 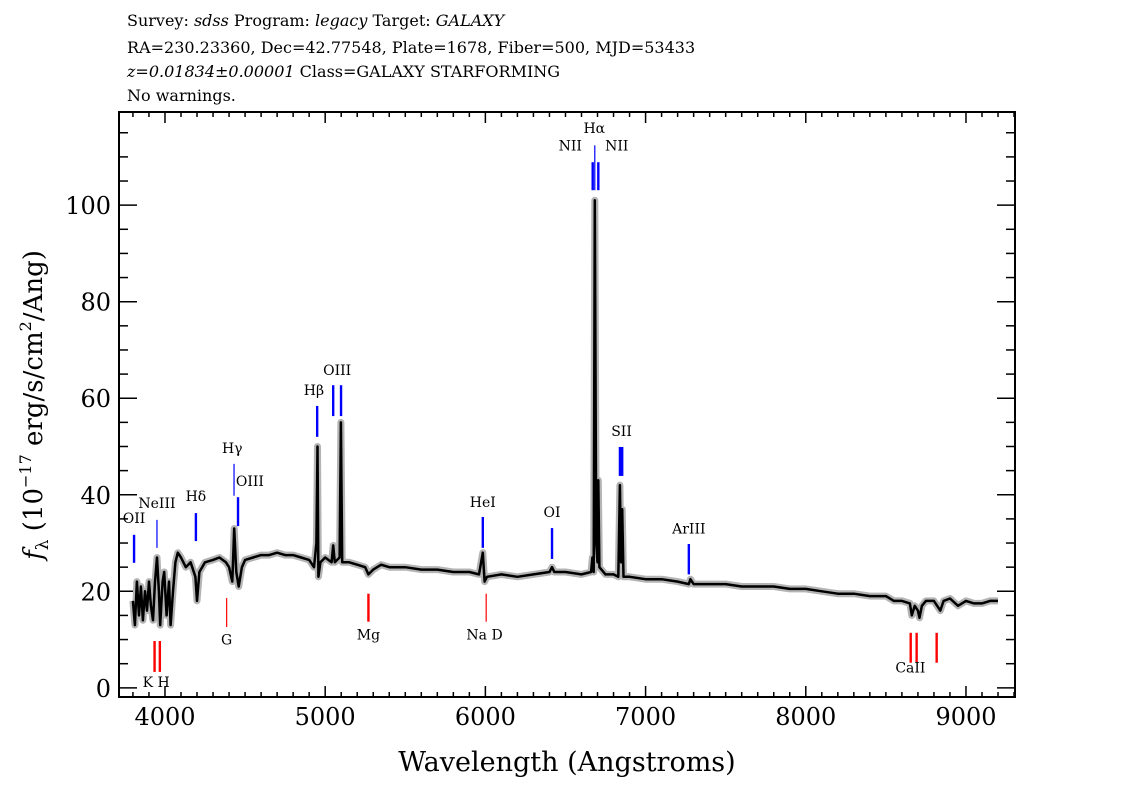 I want to click on line-label: HeI, so click(x=483, y=503).